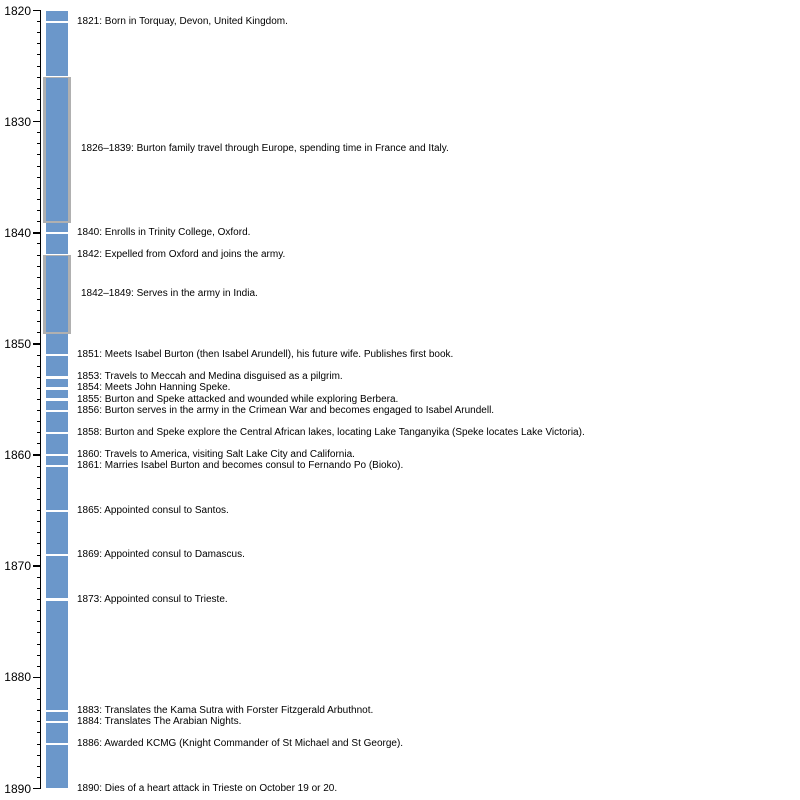 Image resolution: width=800 pixels, height=800 pixels. I want to click on y-axis-tick-label: 1820, so click(17, 10).